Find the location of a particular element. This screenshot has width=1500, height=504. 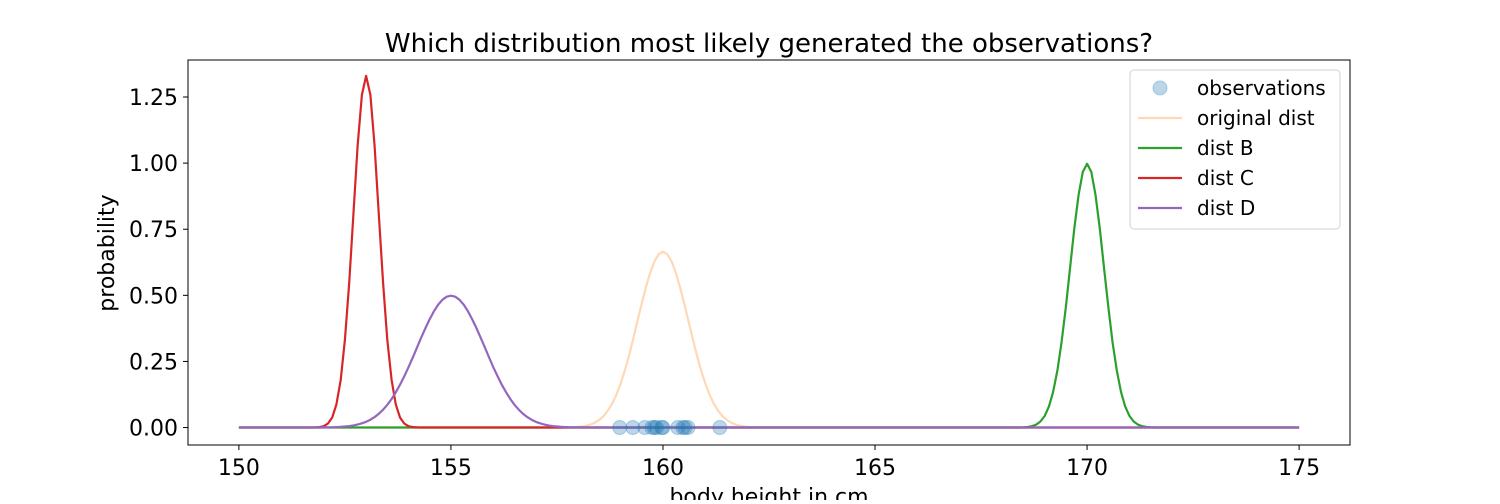

legend-label: original dist is located at coordinates (1256, 118).